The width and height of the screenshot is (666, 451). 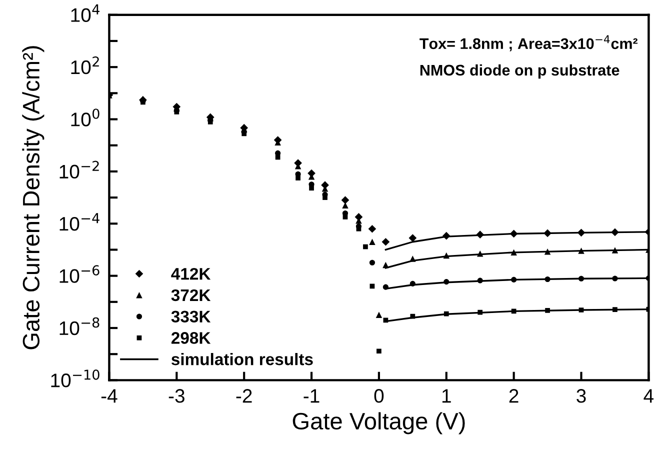 What do you see at coordinates (109, 396) in the screenshot?
I see `x-tick-label: -4` at bounding box center [109, 396].